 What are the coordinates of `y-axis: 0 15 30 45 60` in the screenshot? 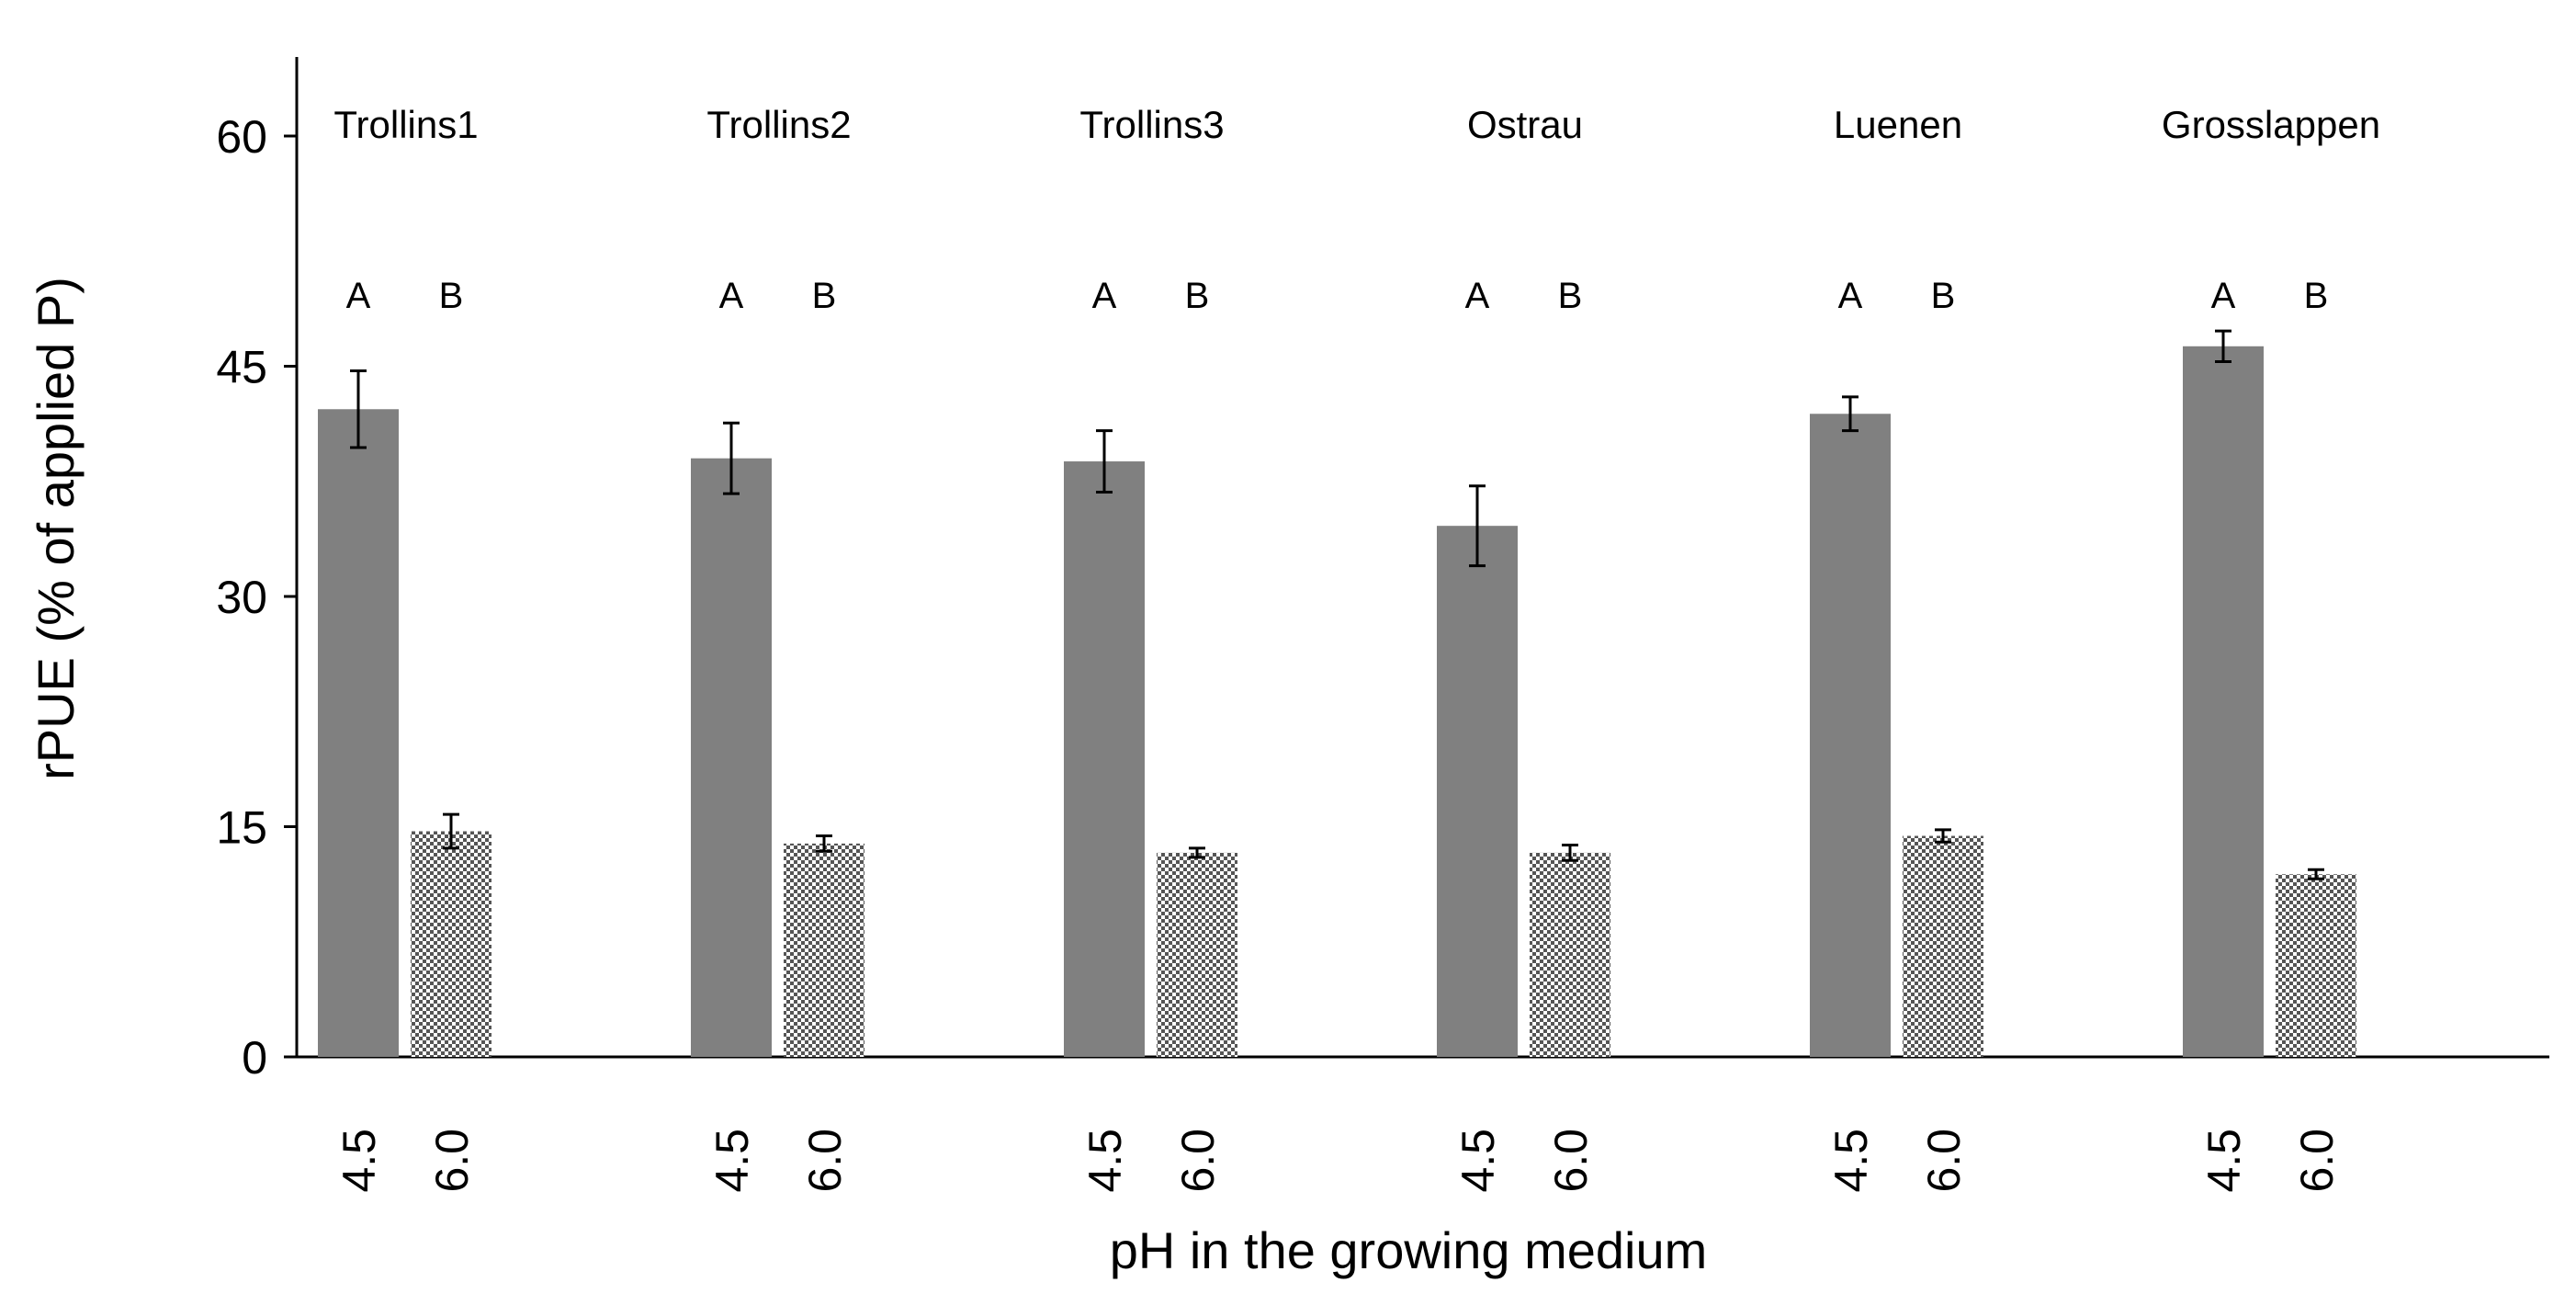 It's located at (257, 570).